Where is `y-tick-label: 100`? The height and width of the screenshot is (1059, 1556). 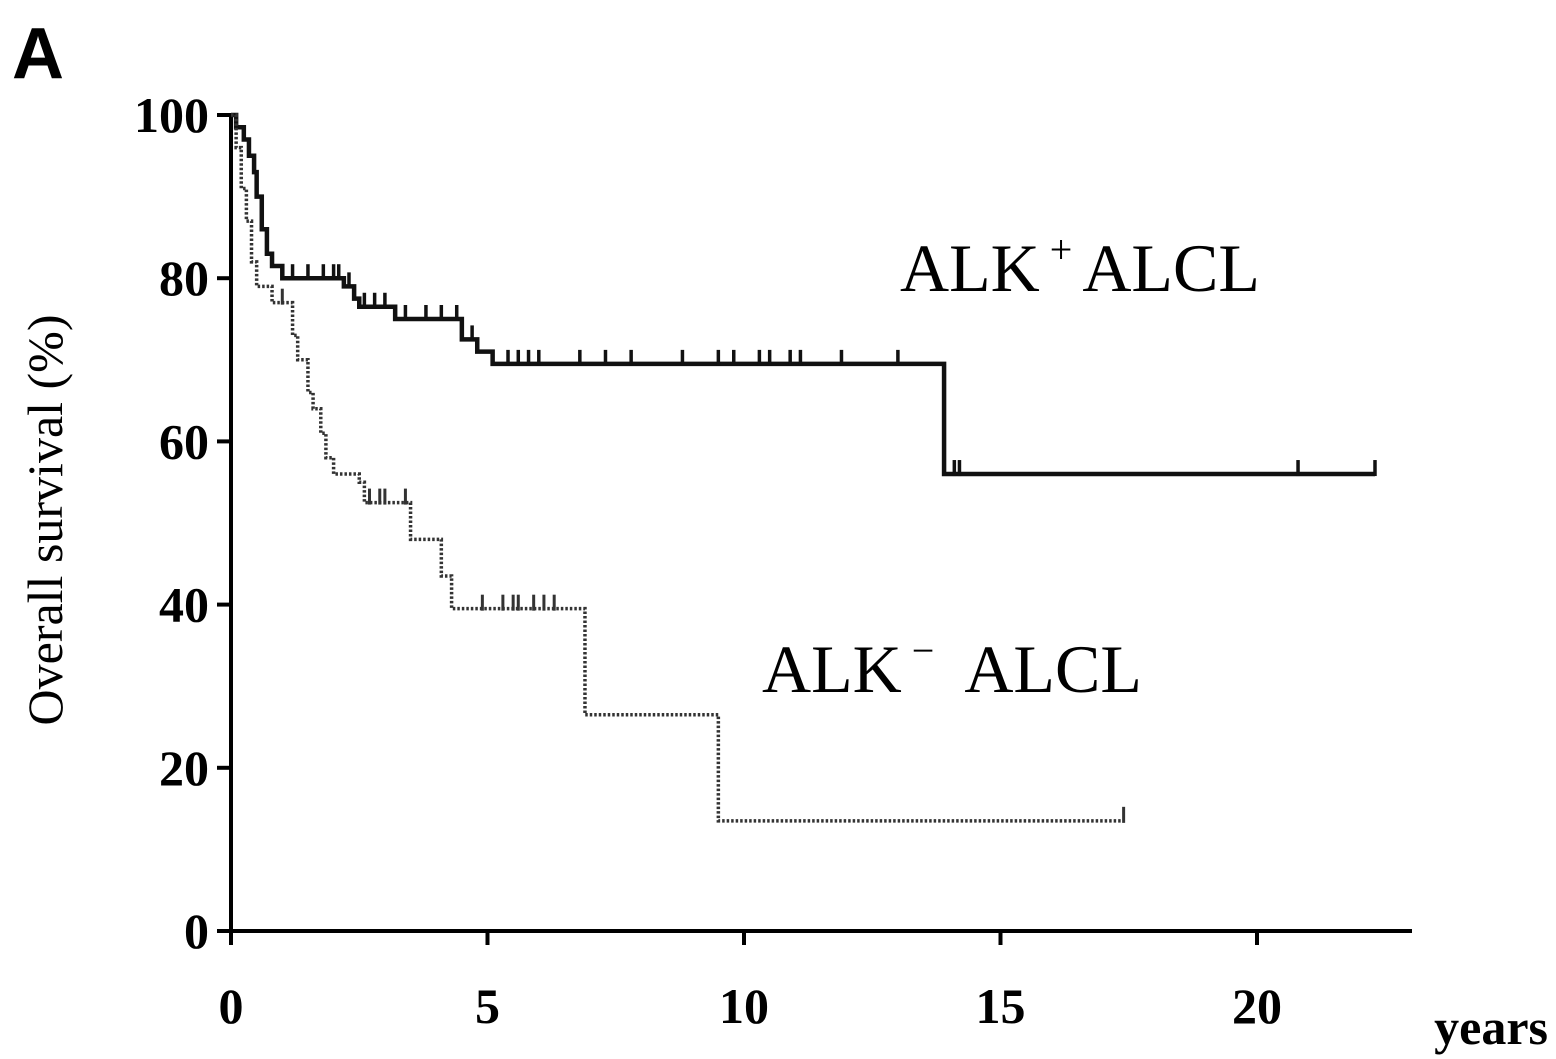 y-tick-label: 100 is located at coordinates (171, 115).